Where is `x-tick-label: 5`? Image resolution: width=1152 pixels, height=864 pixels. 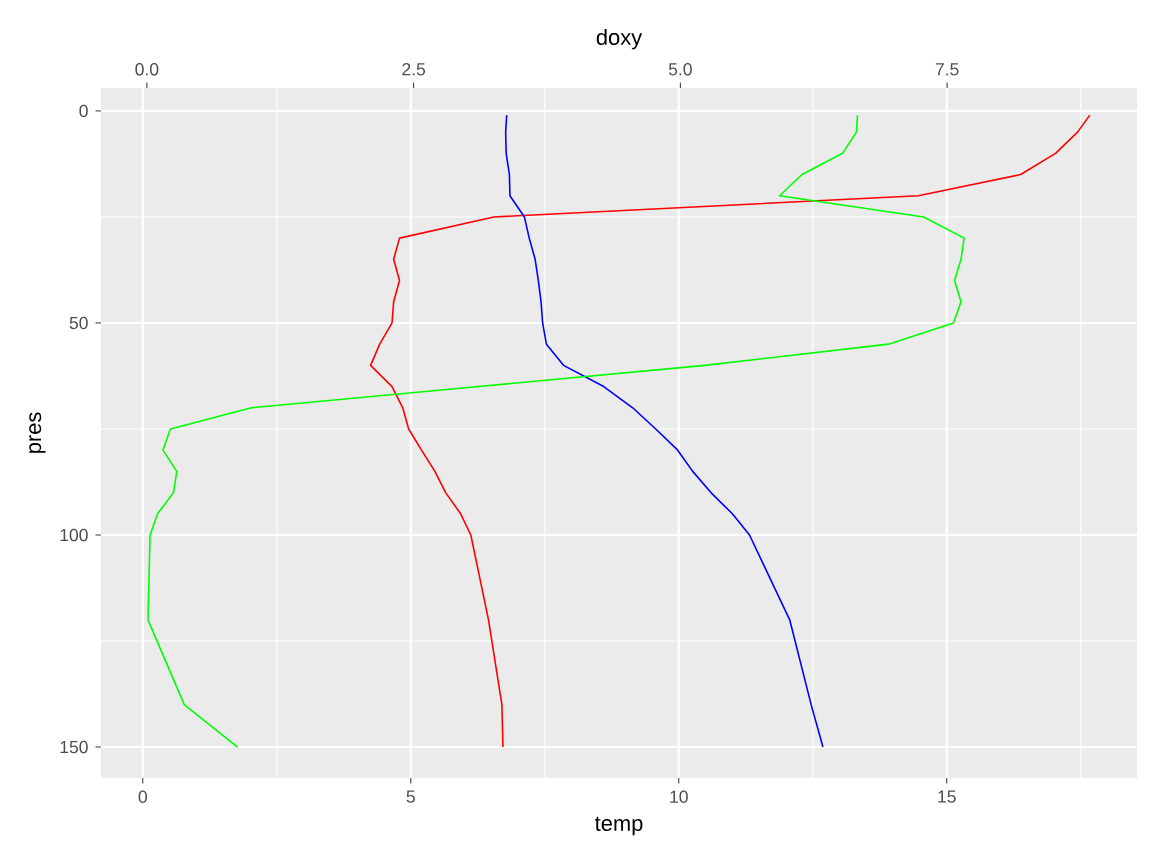
x-tick-label: 5 is located at coordinates (410, 796).